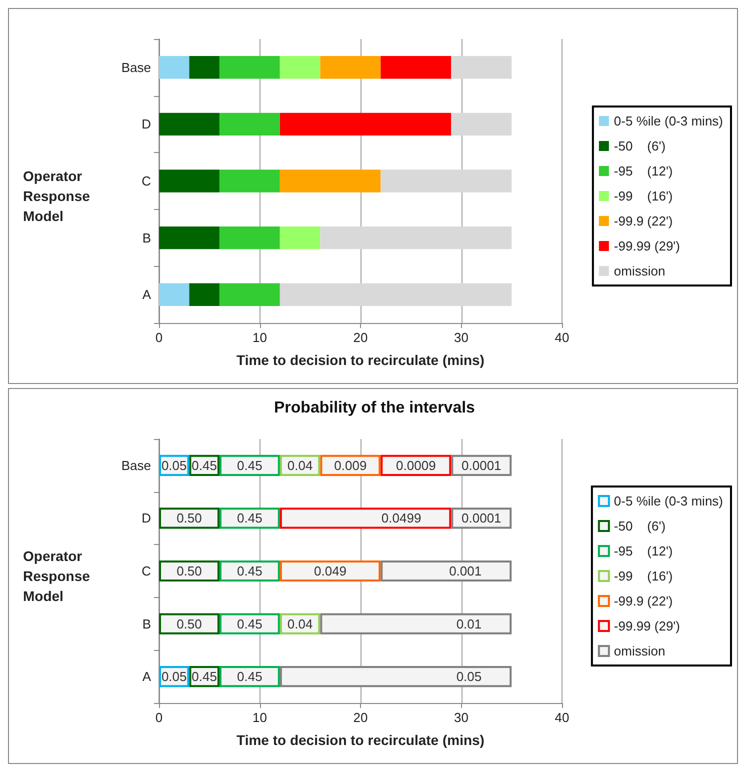  Describe the element at coordinates (469, 624) in the screenshot. I see `annotation: 0.01` at that location.